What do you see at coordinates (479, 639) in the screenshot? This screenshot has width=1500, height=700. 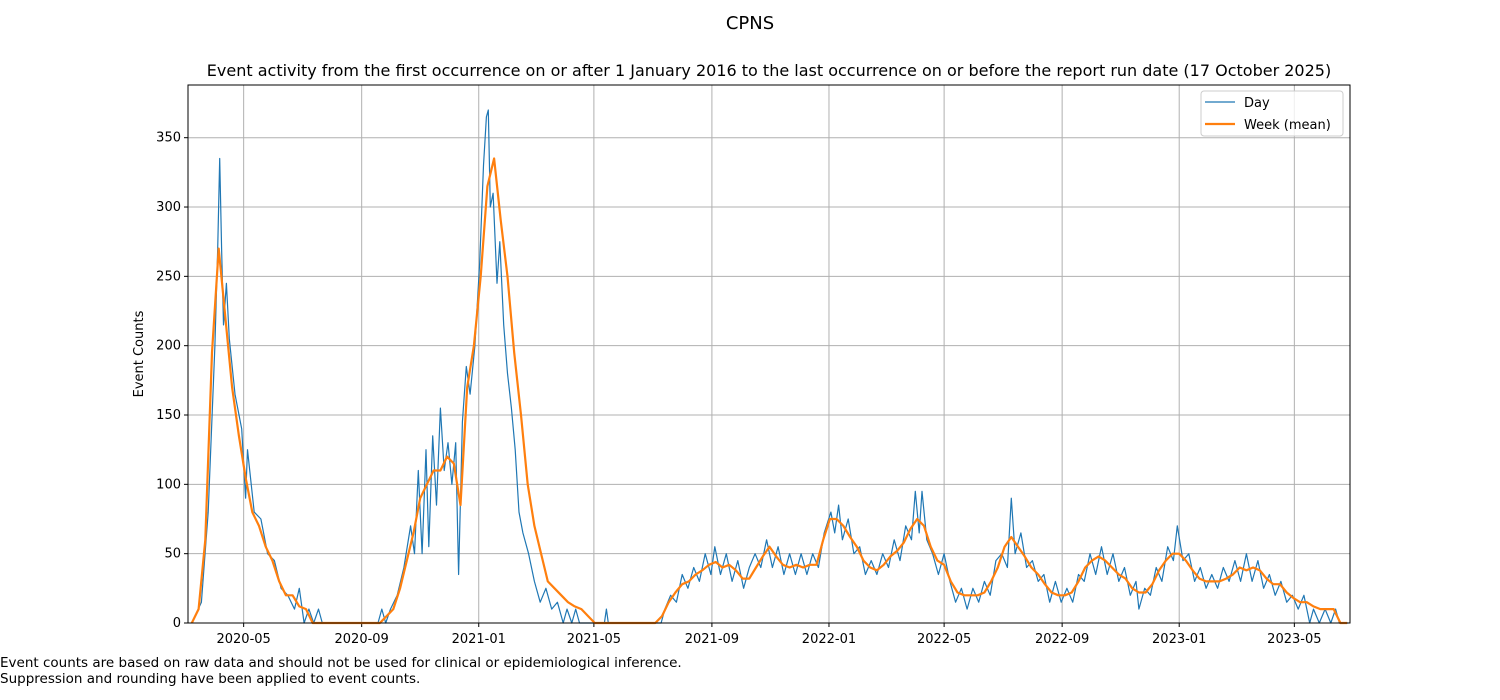 I see `x-tick-label: 2021-01` at bounding box center [479, 639].